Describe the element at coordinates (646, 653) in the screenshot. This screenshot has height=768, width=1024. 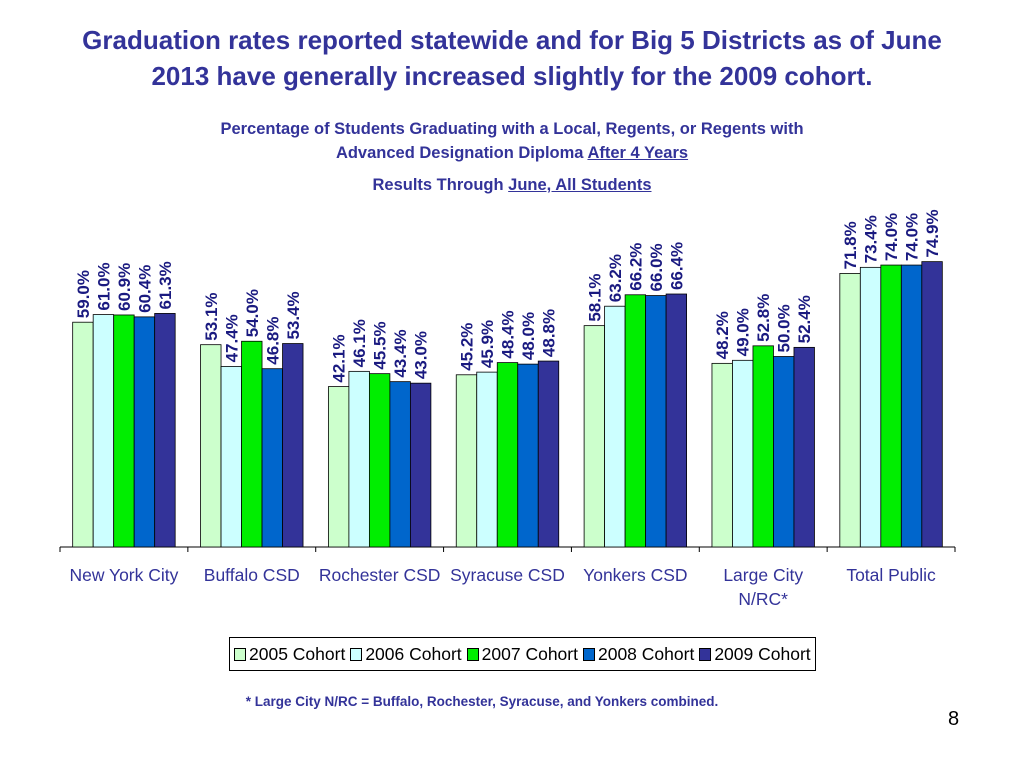
I see `legend-label-2008-cohort: 2008 Cohort` at that location.